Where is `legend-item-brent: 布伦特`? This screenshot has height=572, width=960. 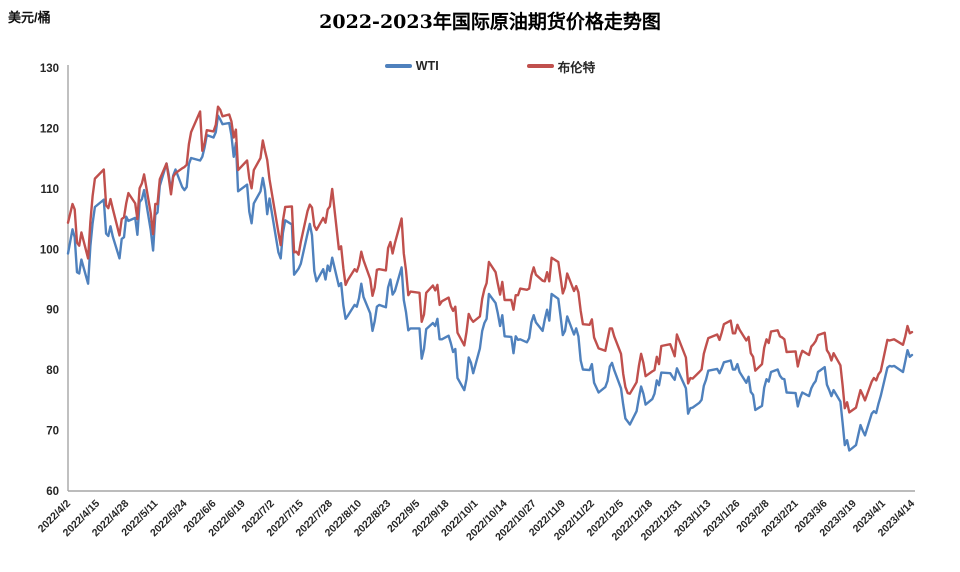
legend-item-brent: 布伦特 is located at coordinates (561, 66).